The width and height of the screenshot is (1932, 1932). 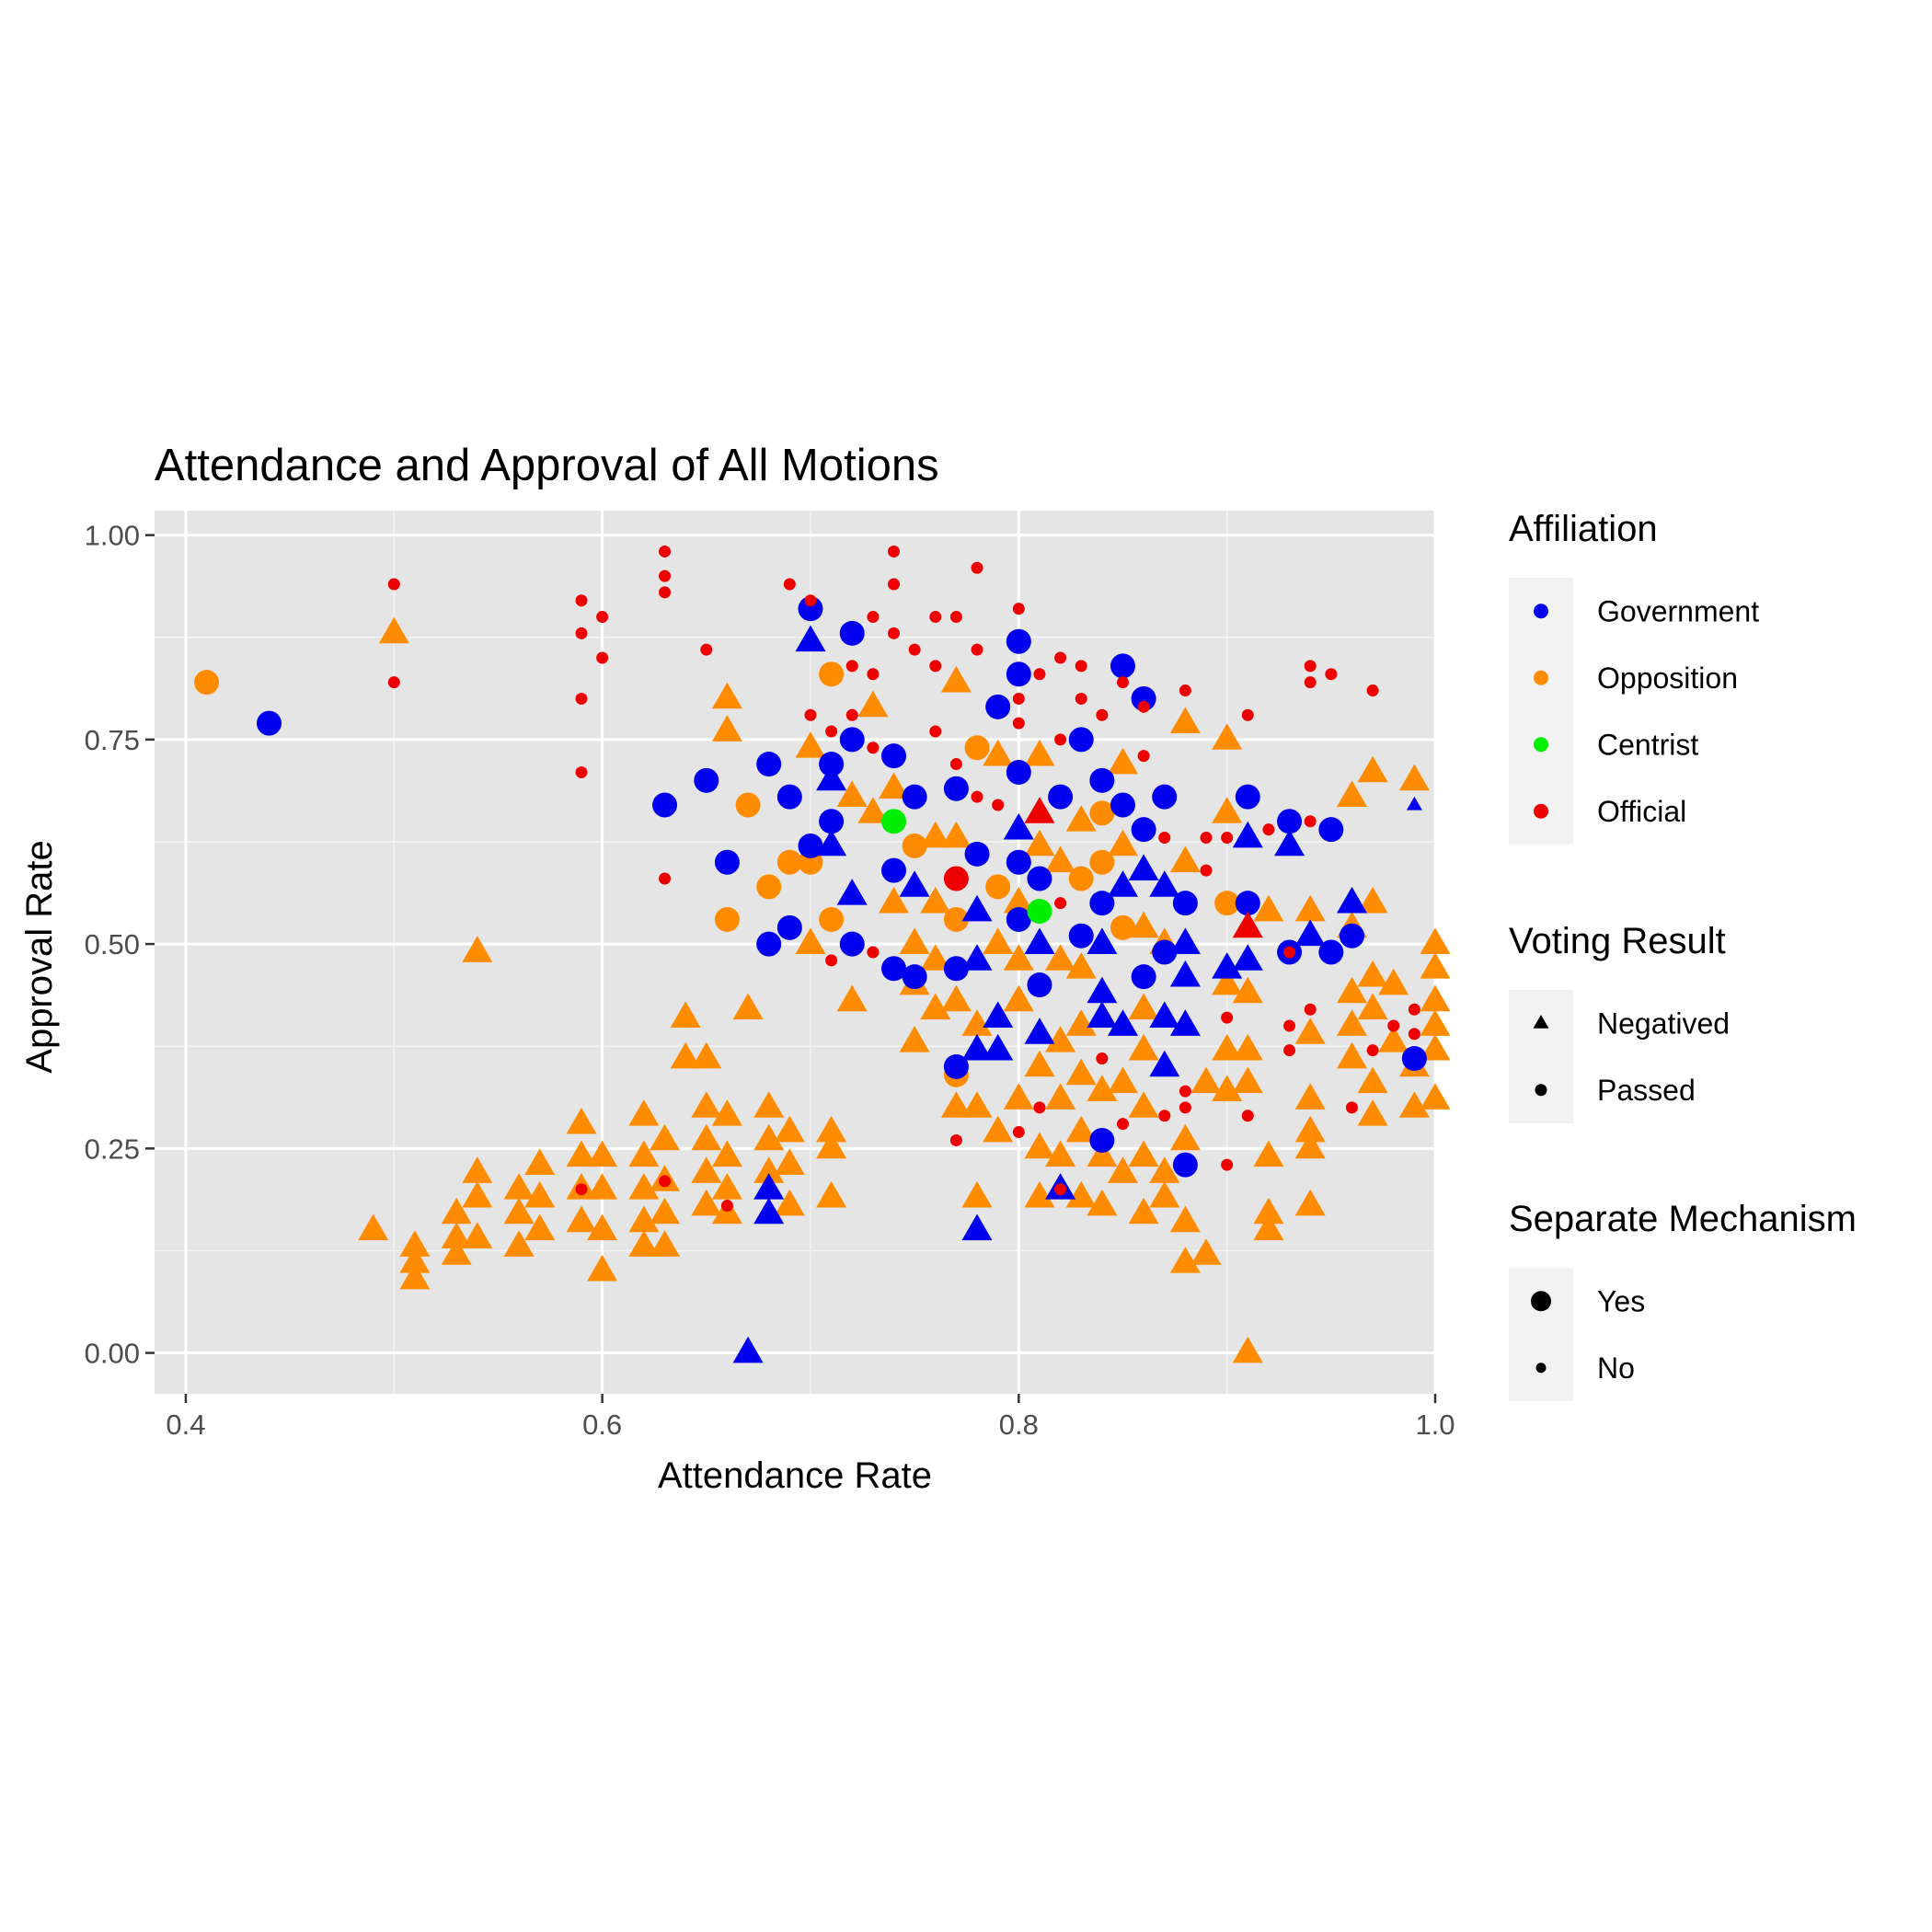 What do you see at coordinates (1683, 1300) in the screenshot?
I see `legend-separate-mechanism: Separate Mechanism Yes No` at bounding box center [1683, 1300].